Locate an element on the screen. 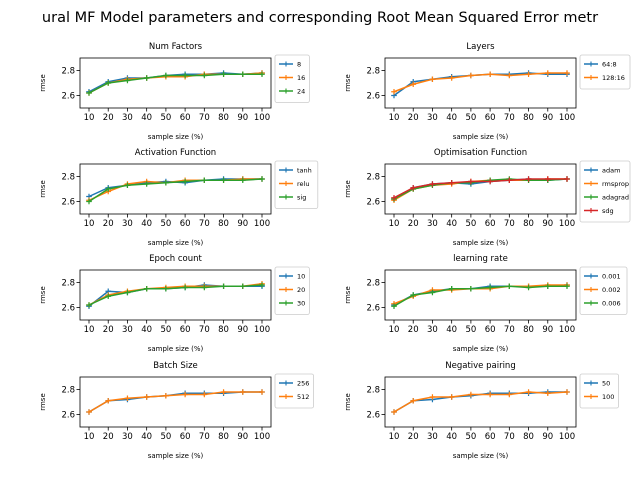  axes-frame is located at coordinates (175, 402).